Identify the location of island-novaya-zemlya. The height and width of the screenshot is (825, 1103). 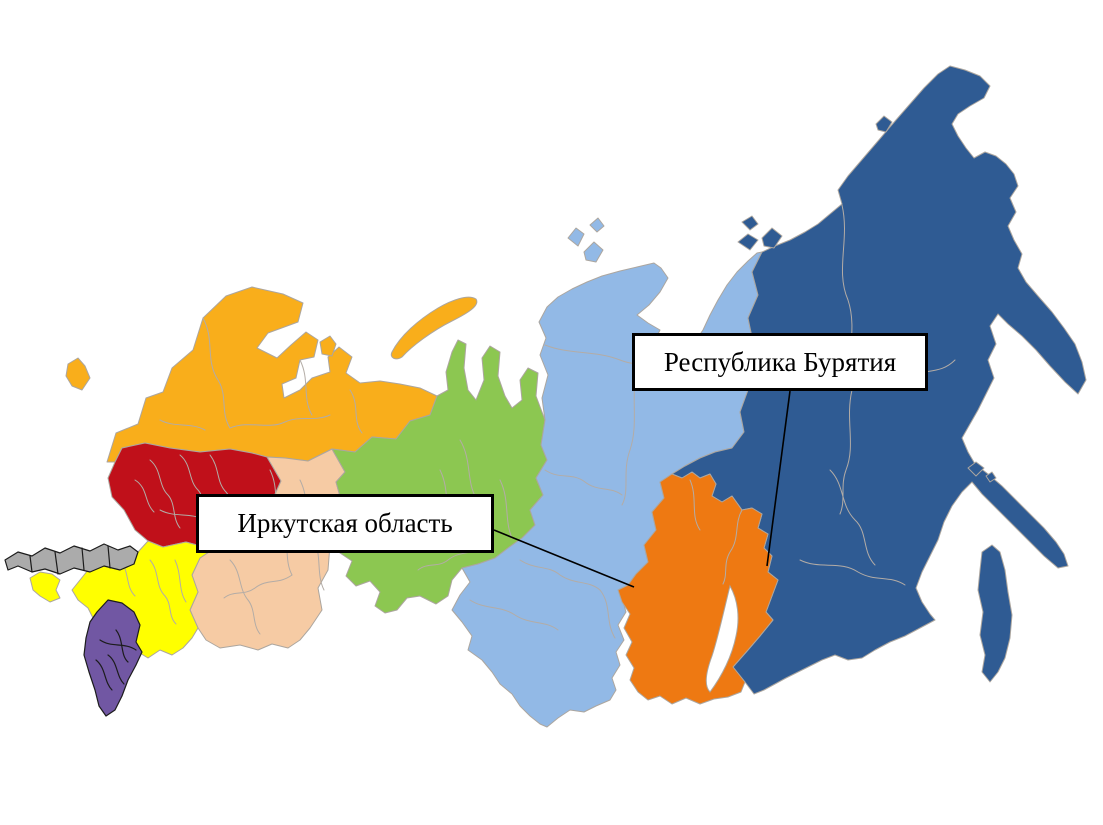
(434, 328).